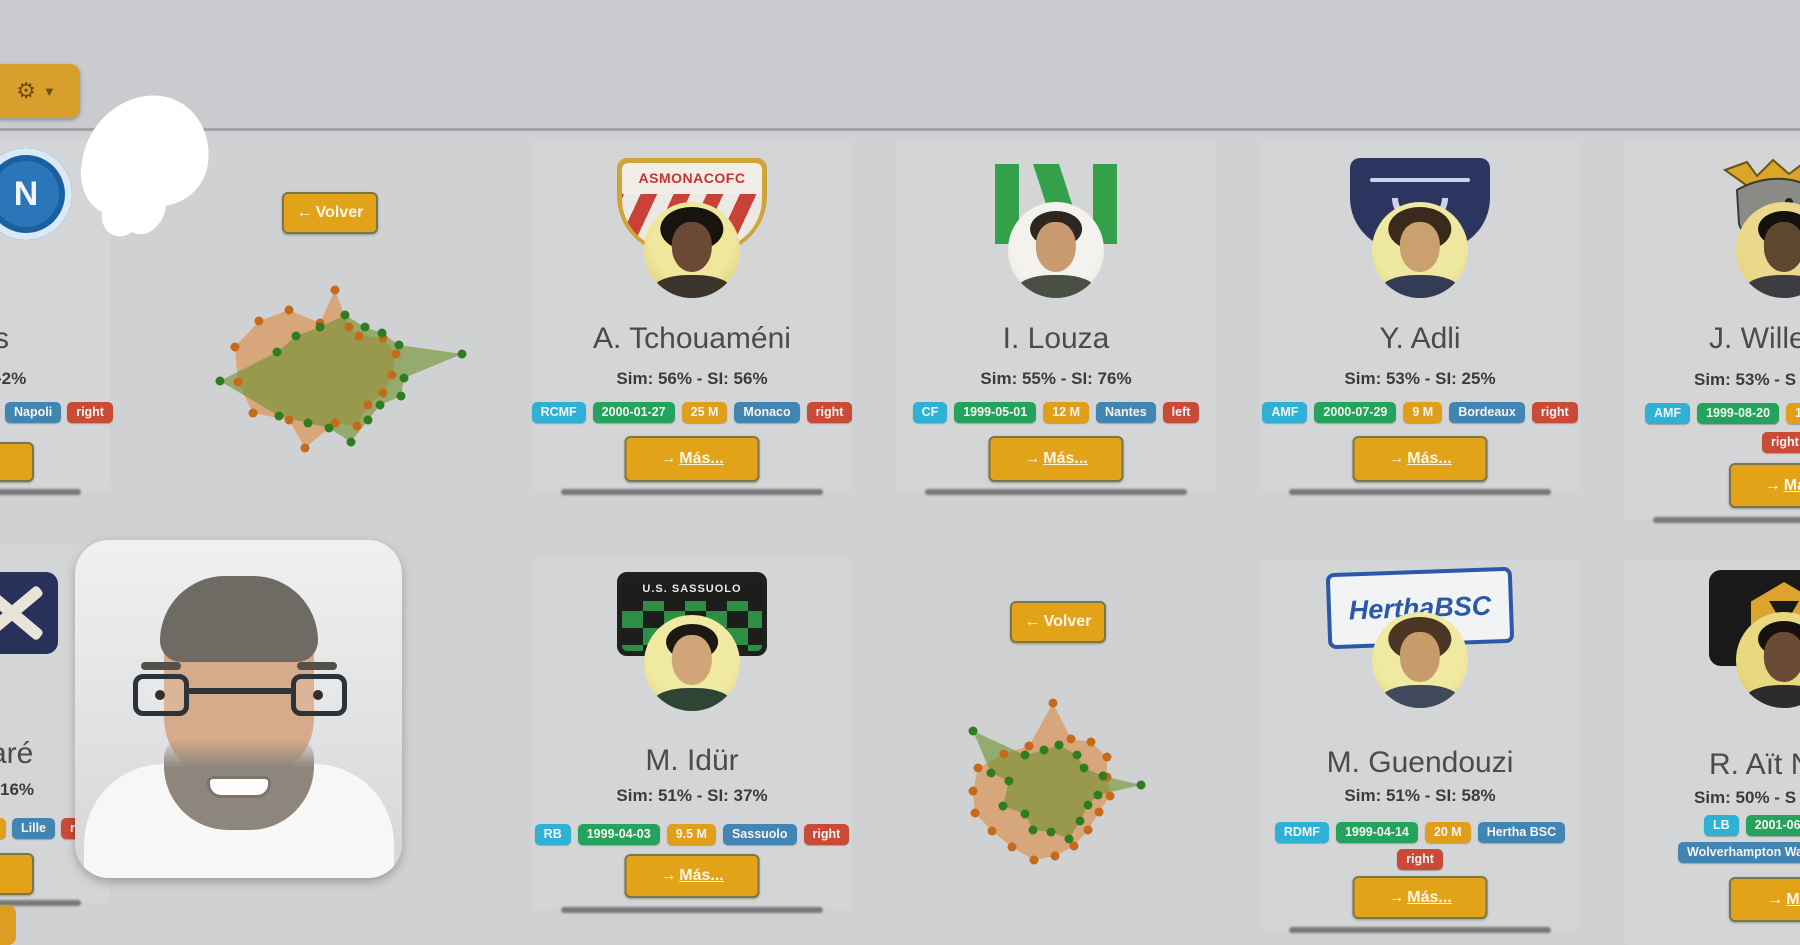 The width and height of the screenshot is (1800, 945). Describe the element at coordinates (49, 91) in the screenshot. I see `caret-down-icon: ▼` at that location.